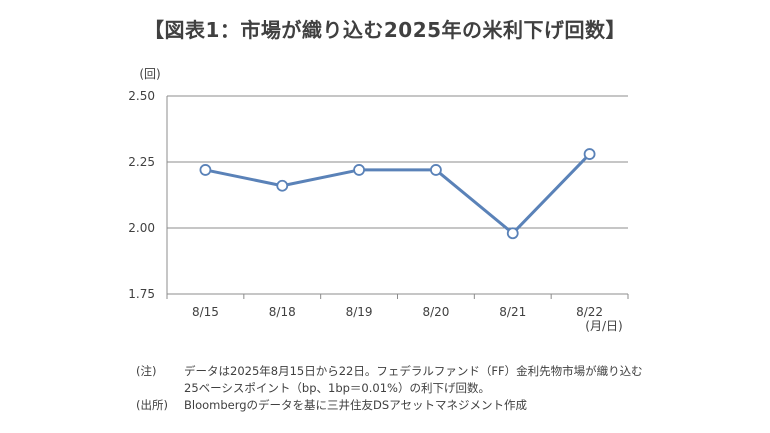 The width and height of the screenshot is (770, 433). I want to click on series-line, so click(397, 194).